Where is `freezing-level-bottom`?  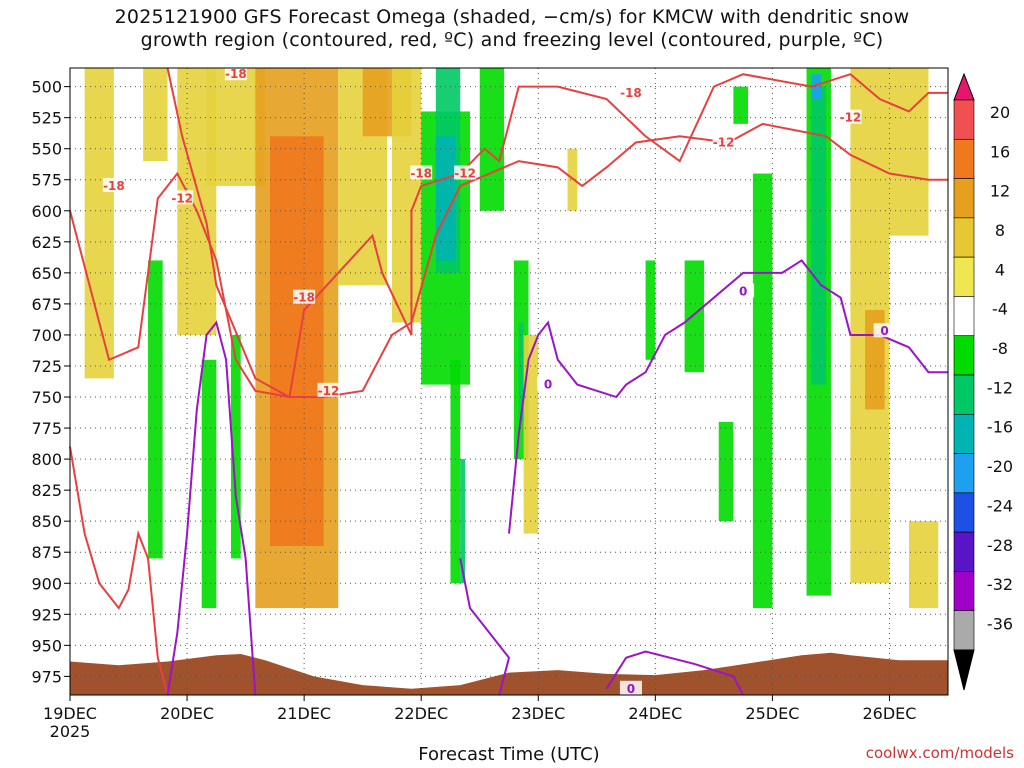
freezing-level-bottom is located at coordinates (675, 673).